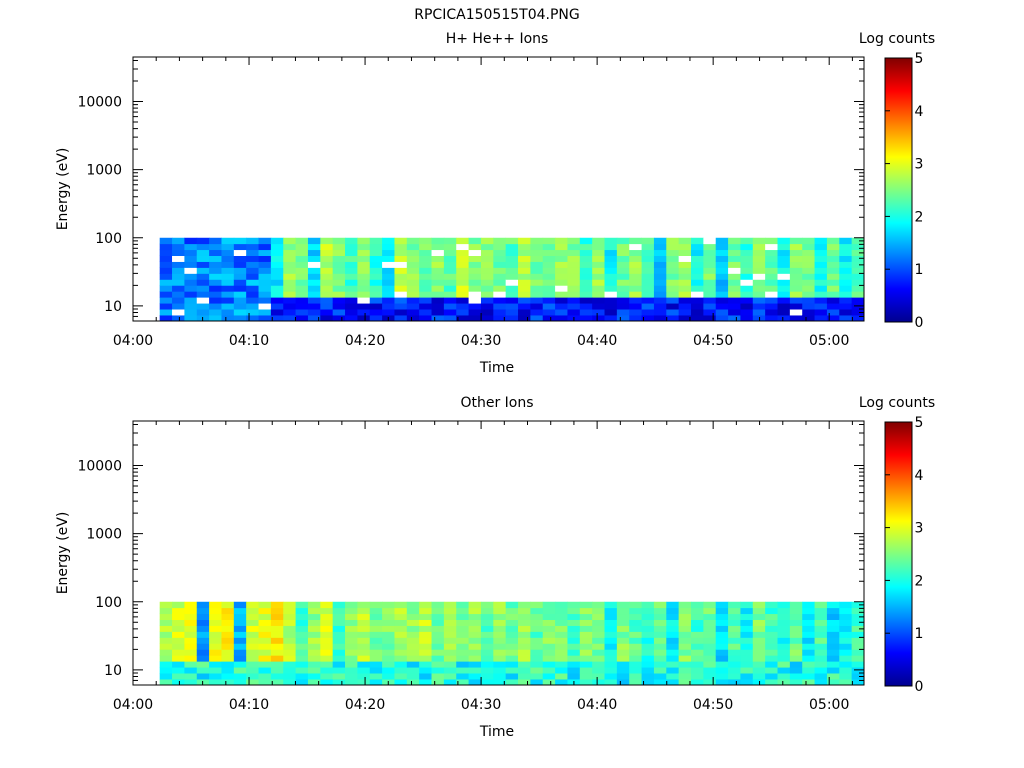  I want to click on heatmap-cells, so click(512, 279).